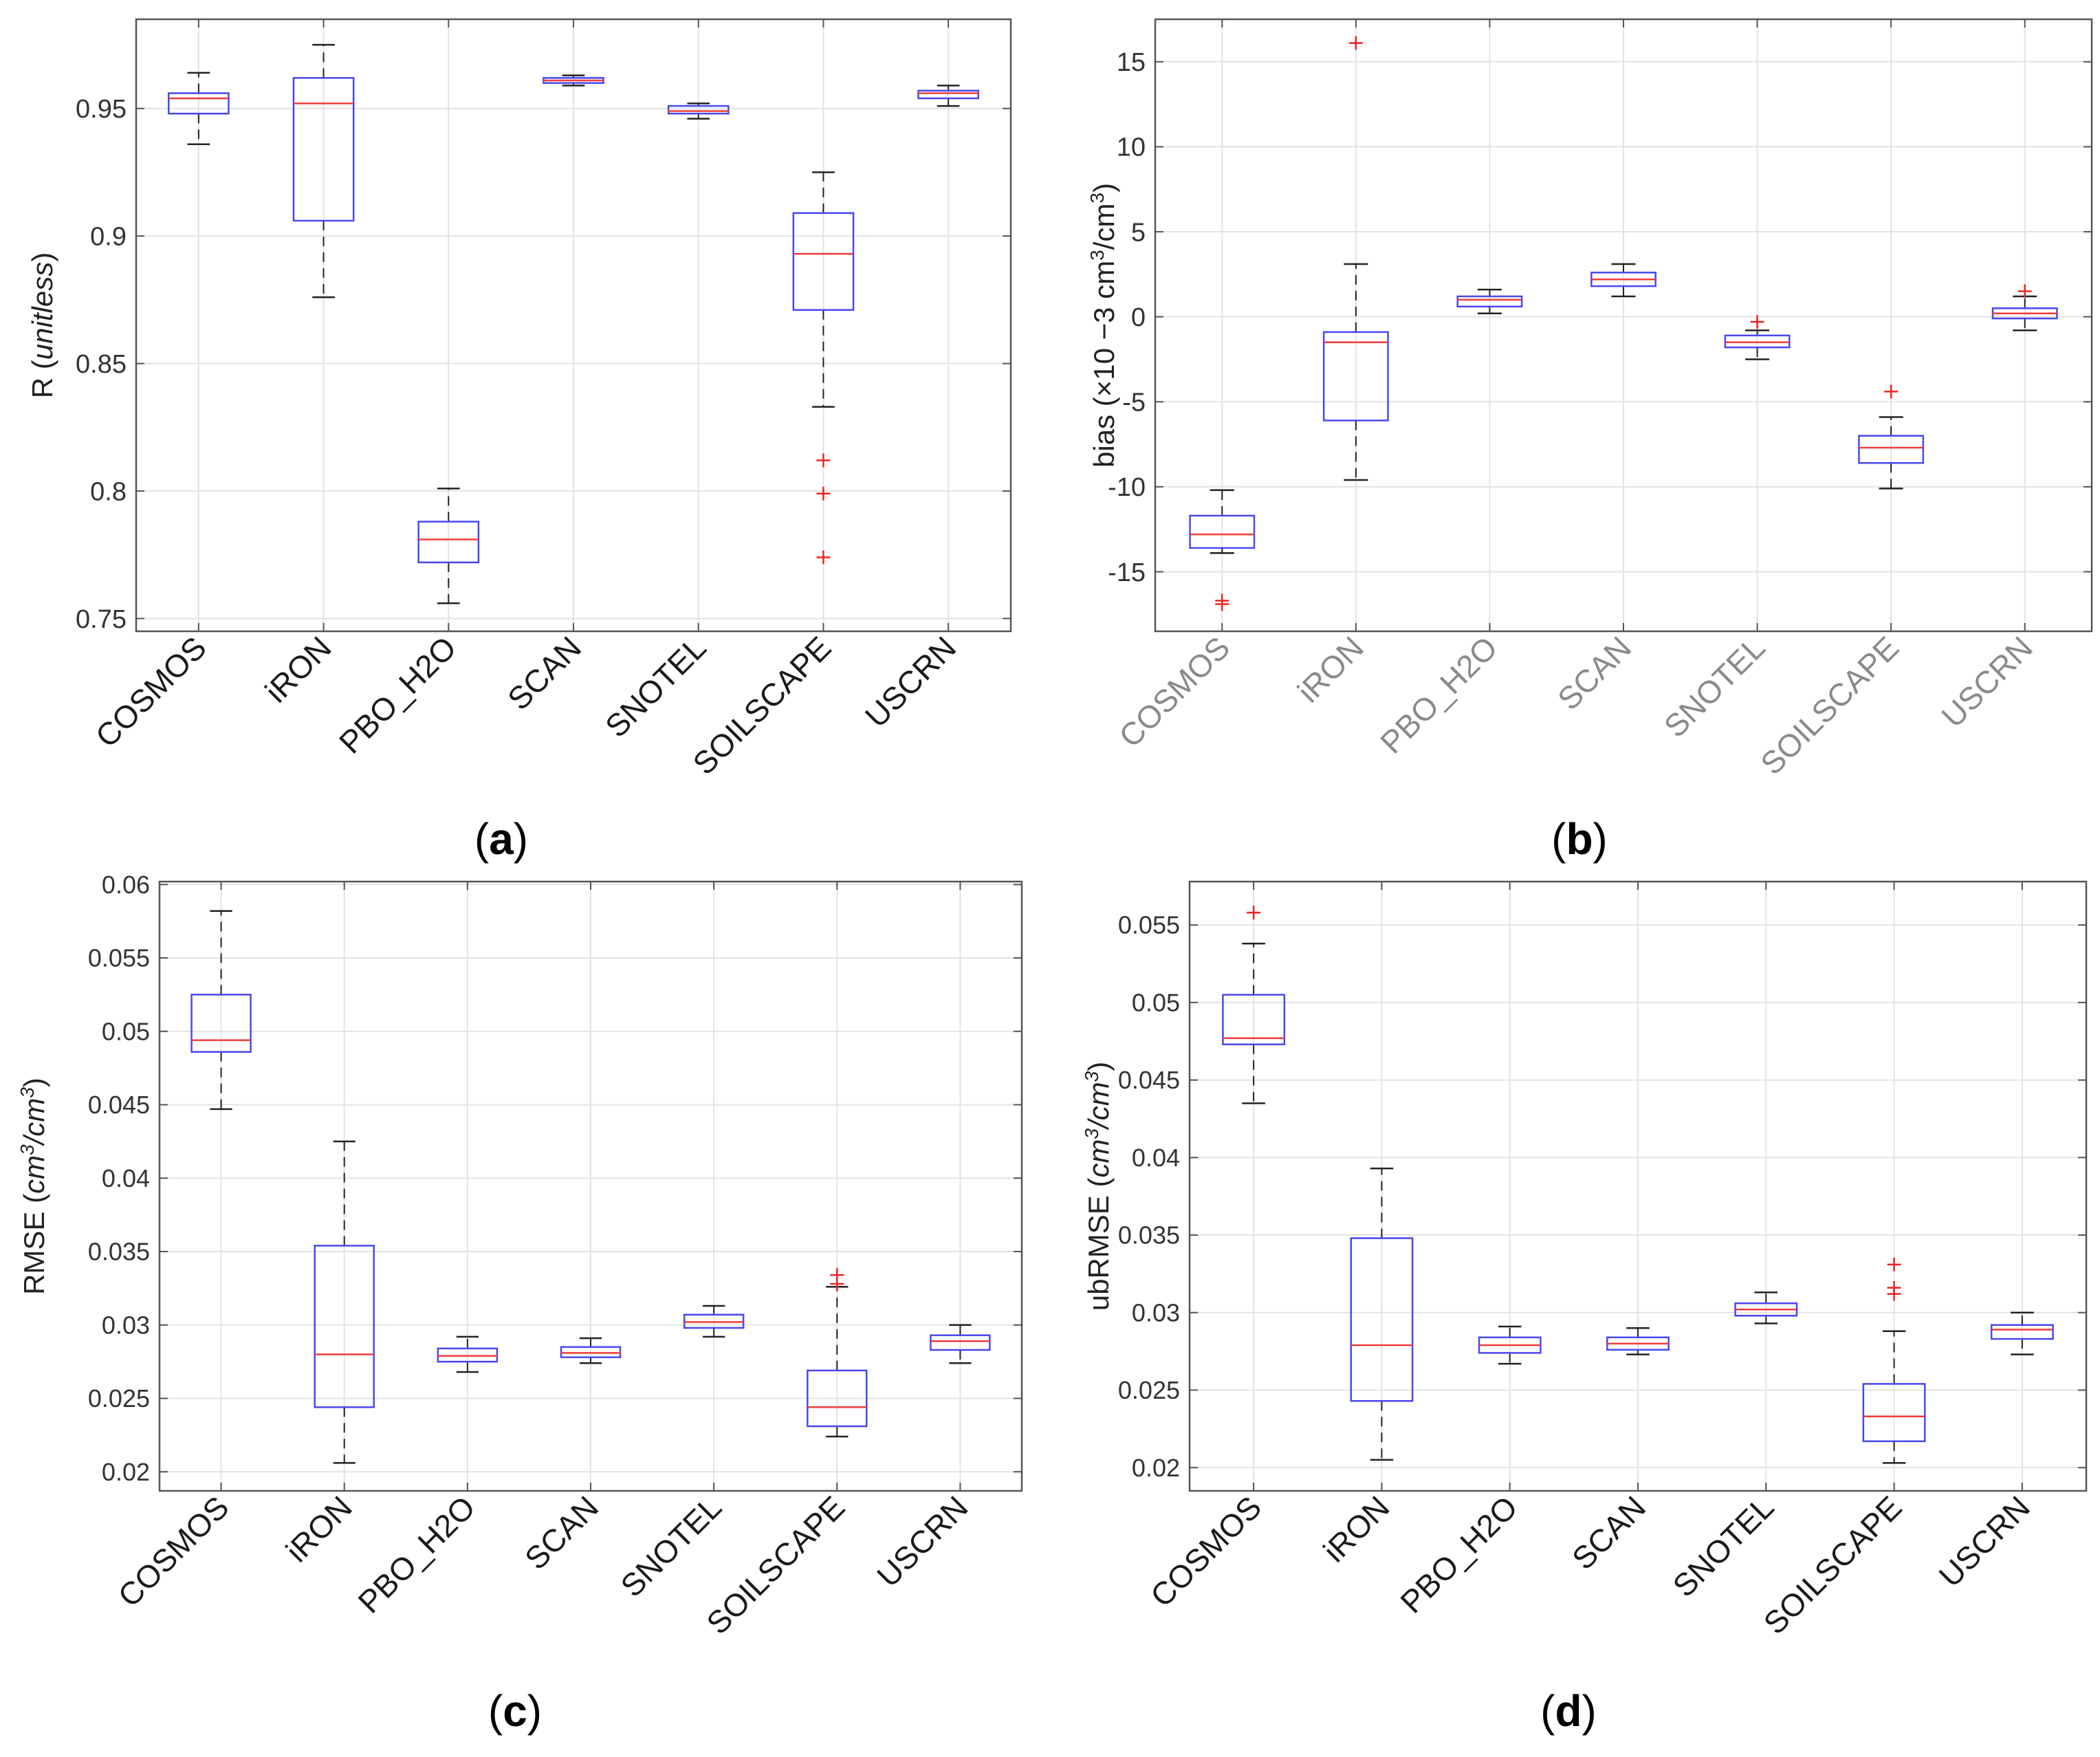 The image size is (2100, 1757). Describe the element at coordinates (1138, 317) in the screenshot. I see `y-tick-label: 0` at that location.